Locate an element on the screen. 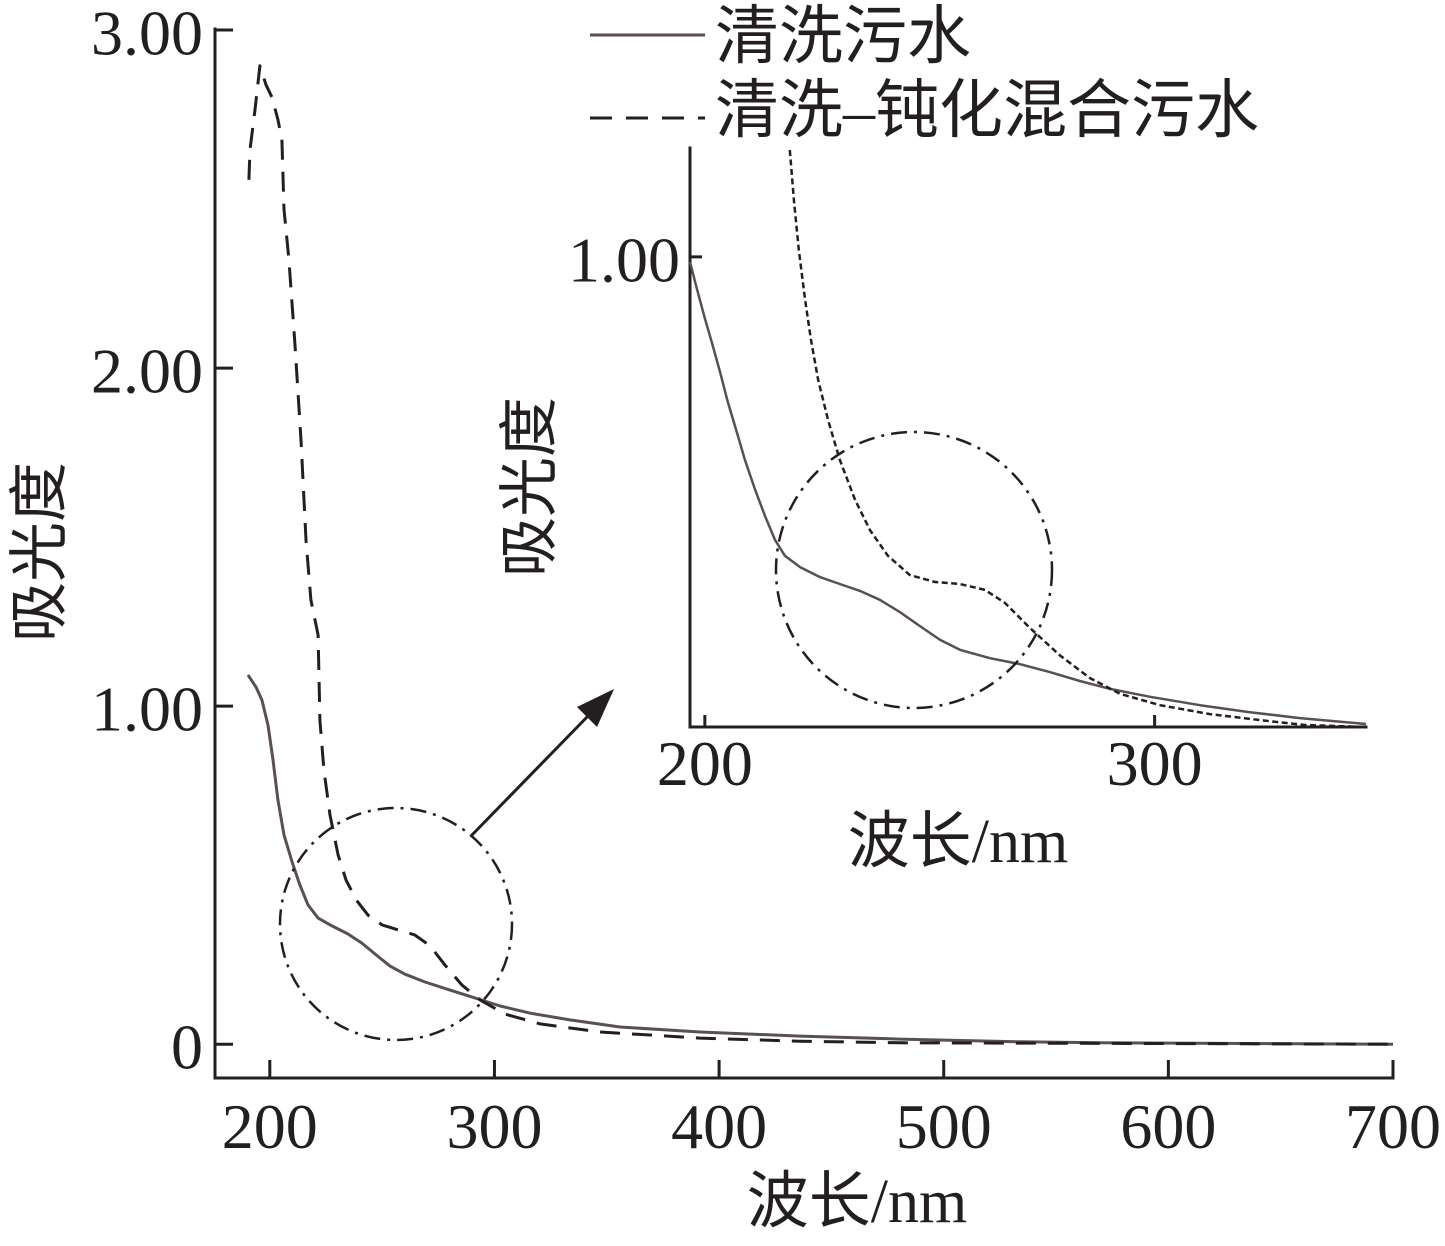 This screenshot has width=1445, height=1246. main-y-tick-label-1-00: 1.00 is located at coordinates (147, 709).